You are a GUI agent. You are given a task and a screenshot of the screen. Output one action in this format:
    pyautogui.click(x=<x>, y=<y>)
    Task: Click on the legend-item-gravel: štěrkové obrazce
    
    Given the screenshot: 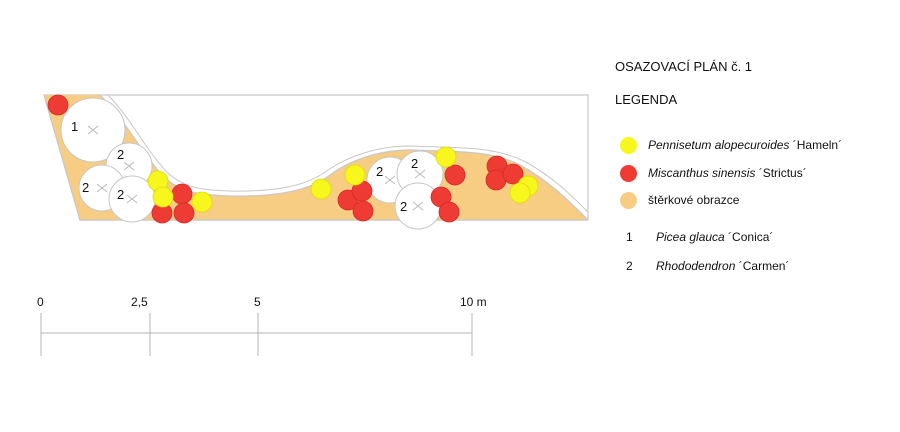 What is the action you would take?
    pyautogui.click(x=679, y=200)
    